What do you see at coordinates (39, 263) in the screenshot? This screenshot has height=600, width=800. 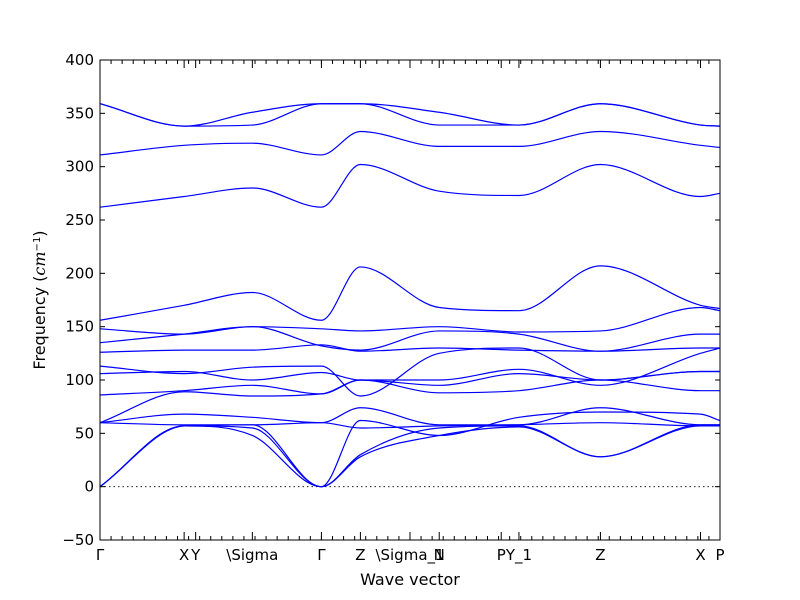 I see `y-axis-label-unit: cm` at bounding box center [39, 263].